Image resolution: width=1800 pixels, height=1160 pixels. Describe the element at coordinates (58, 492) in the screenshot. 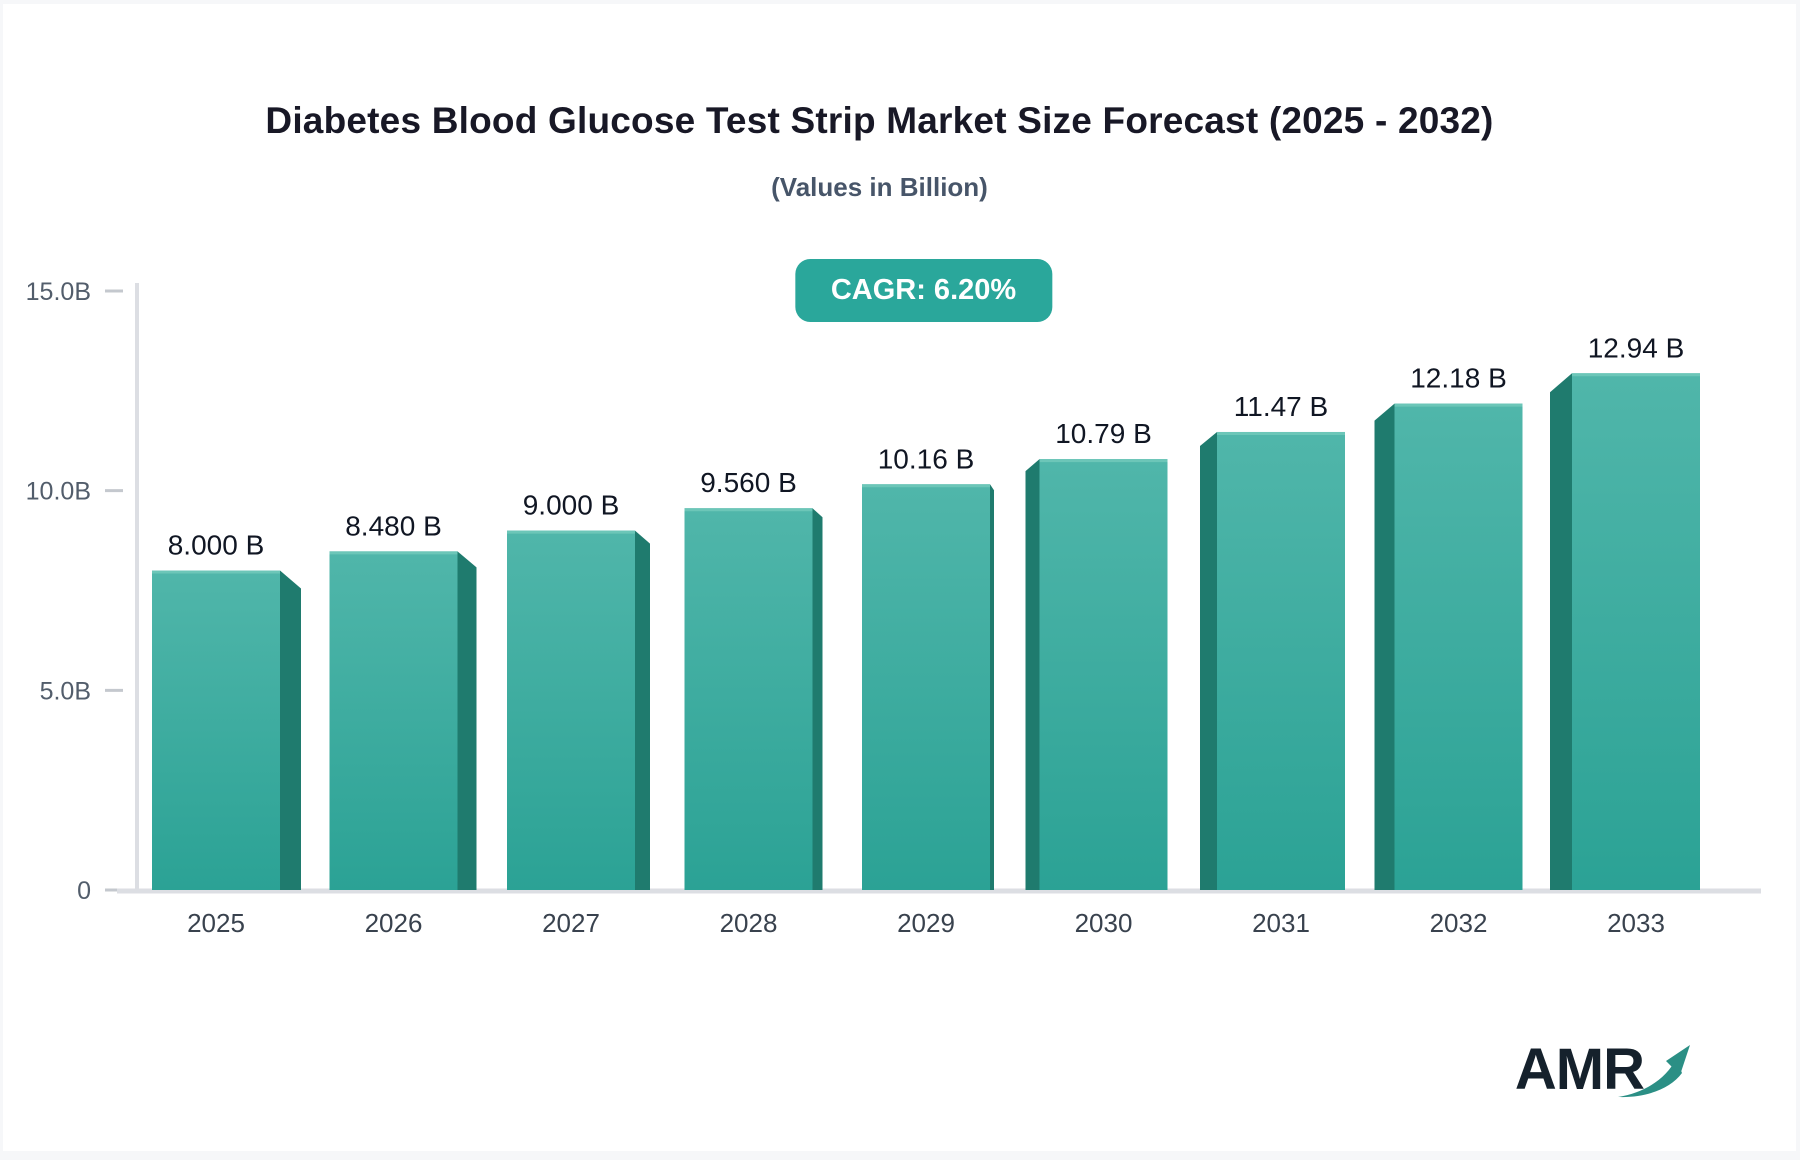

I see `y-tick-label-1: 10.0B` at that location.